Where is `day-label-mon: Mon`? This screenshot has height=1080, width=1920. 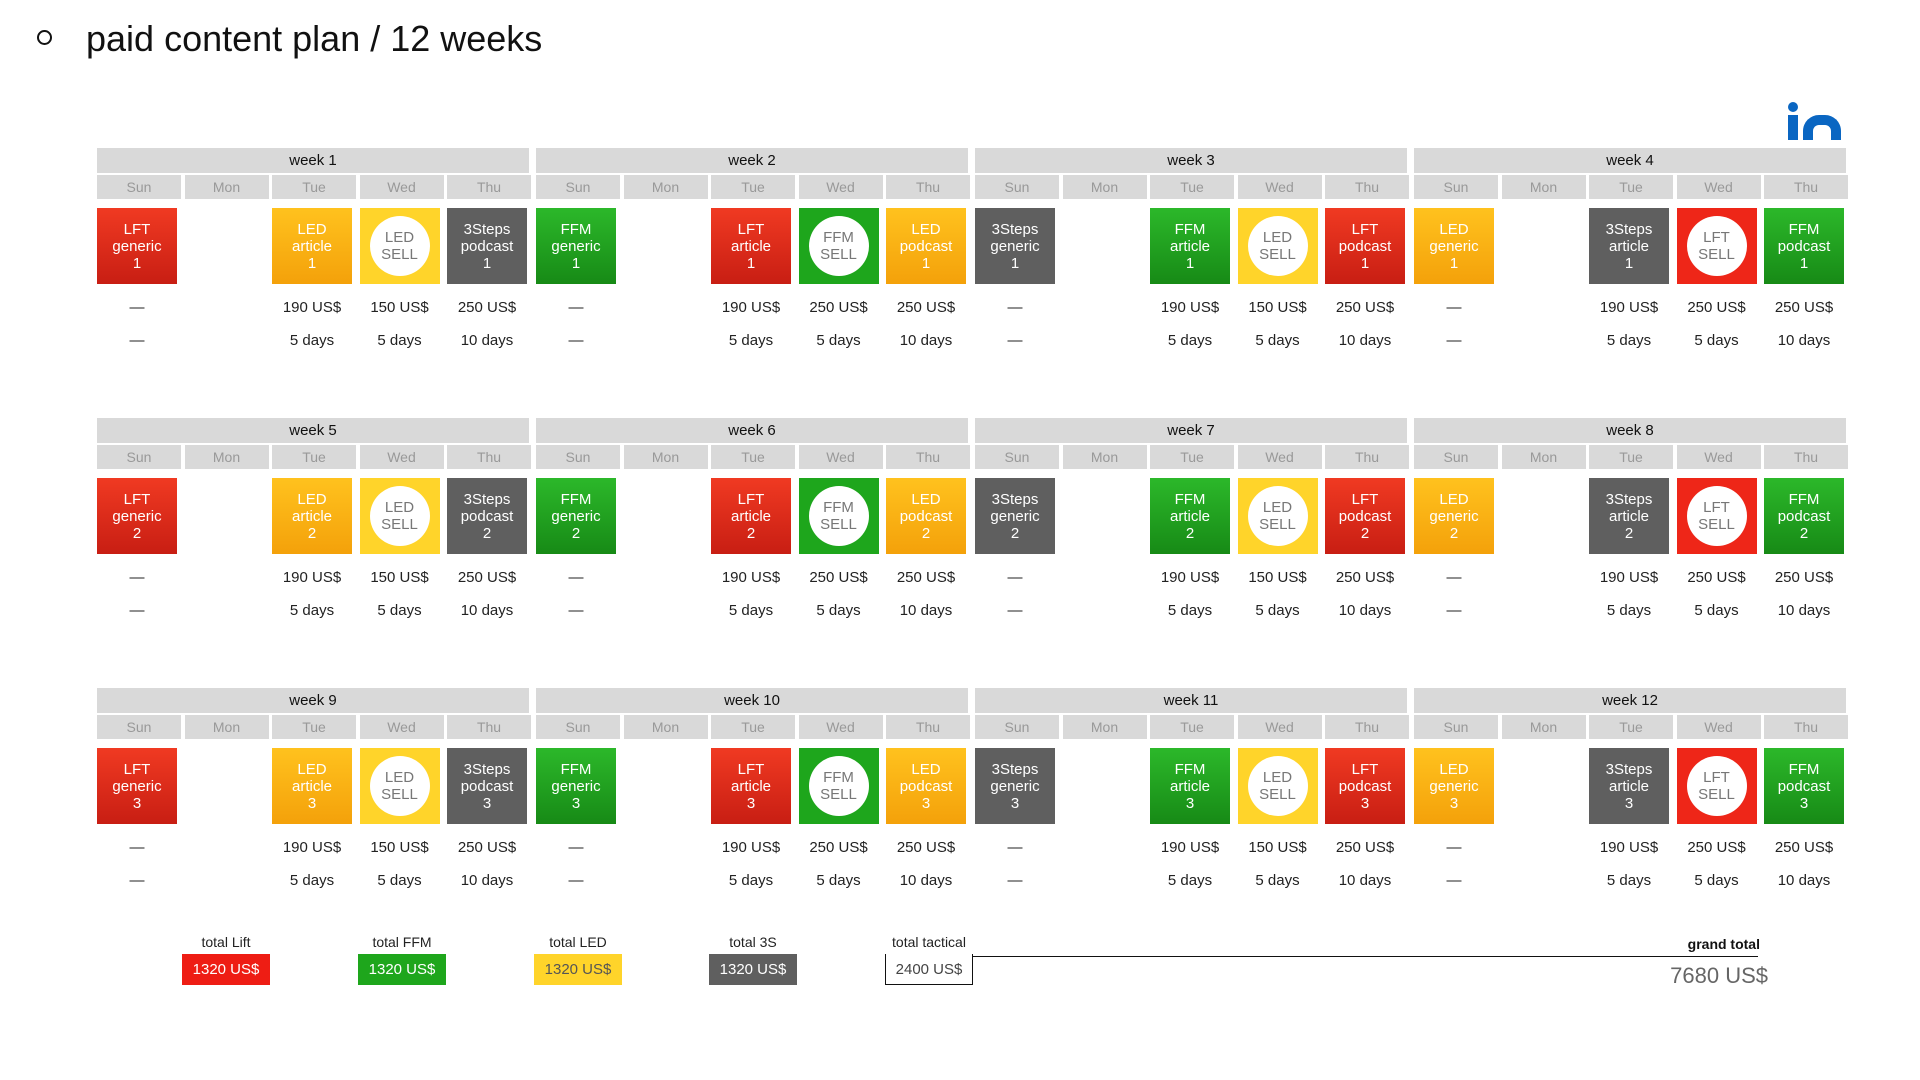
day-label-mon: Mon is located at coordinates (1104, 727).